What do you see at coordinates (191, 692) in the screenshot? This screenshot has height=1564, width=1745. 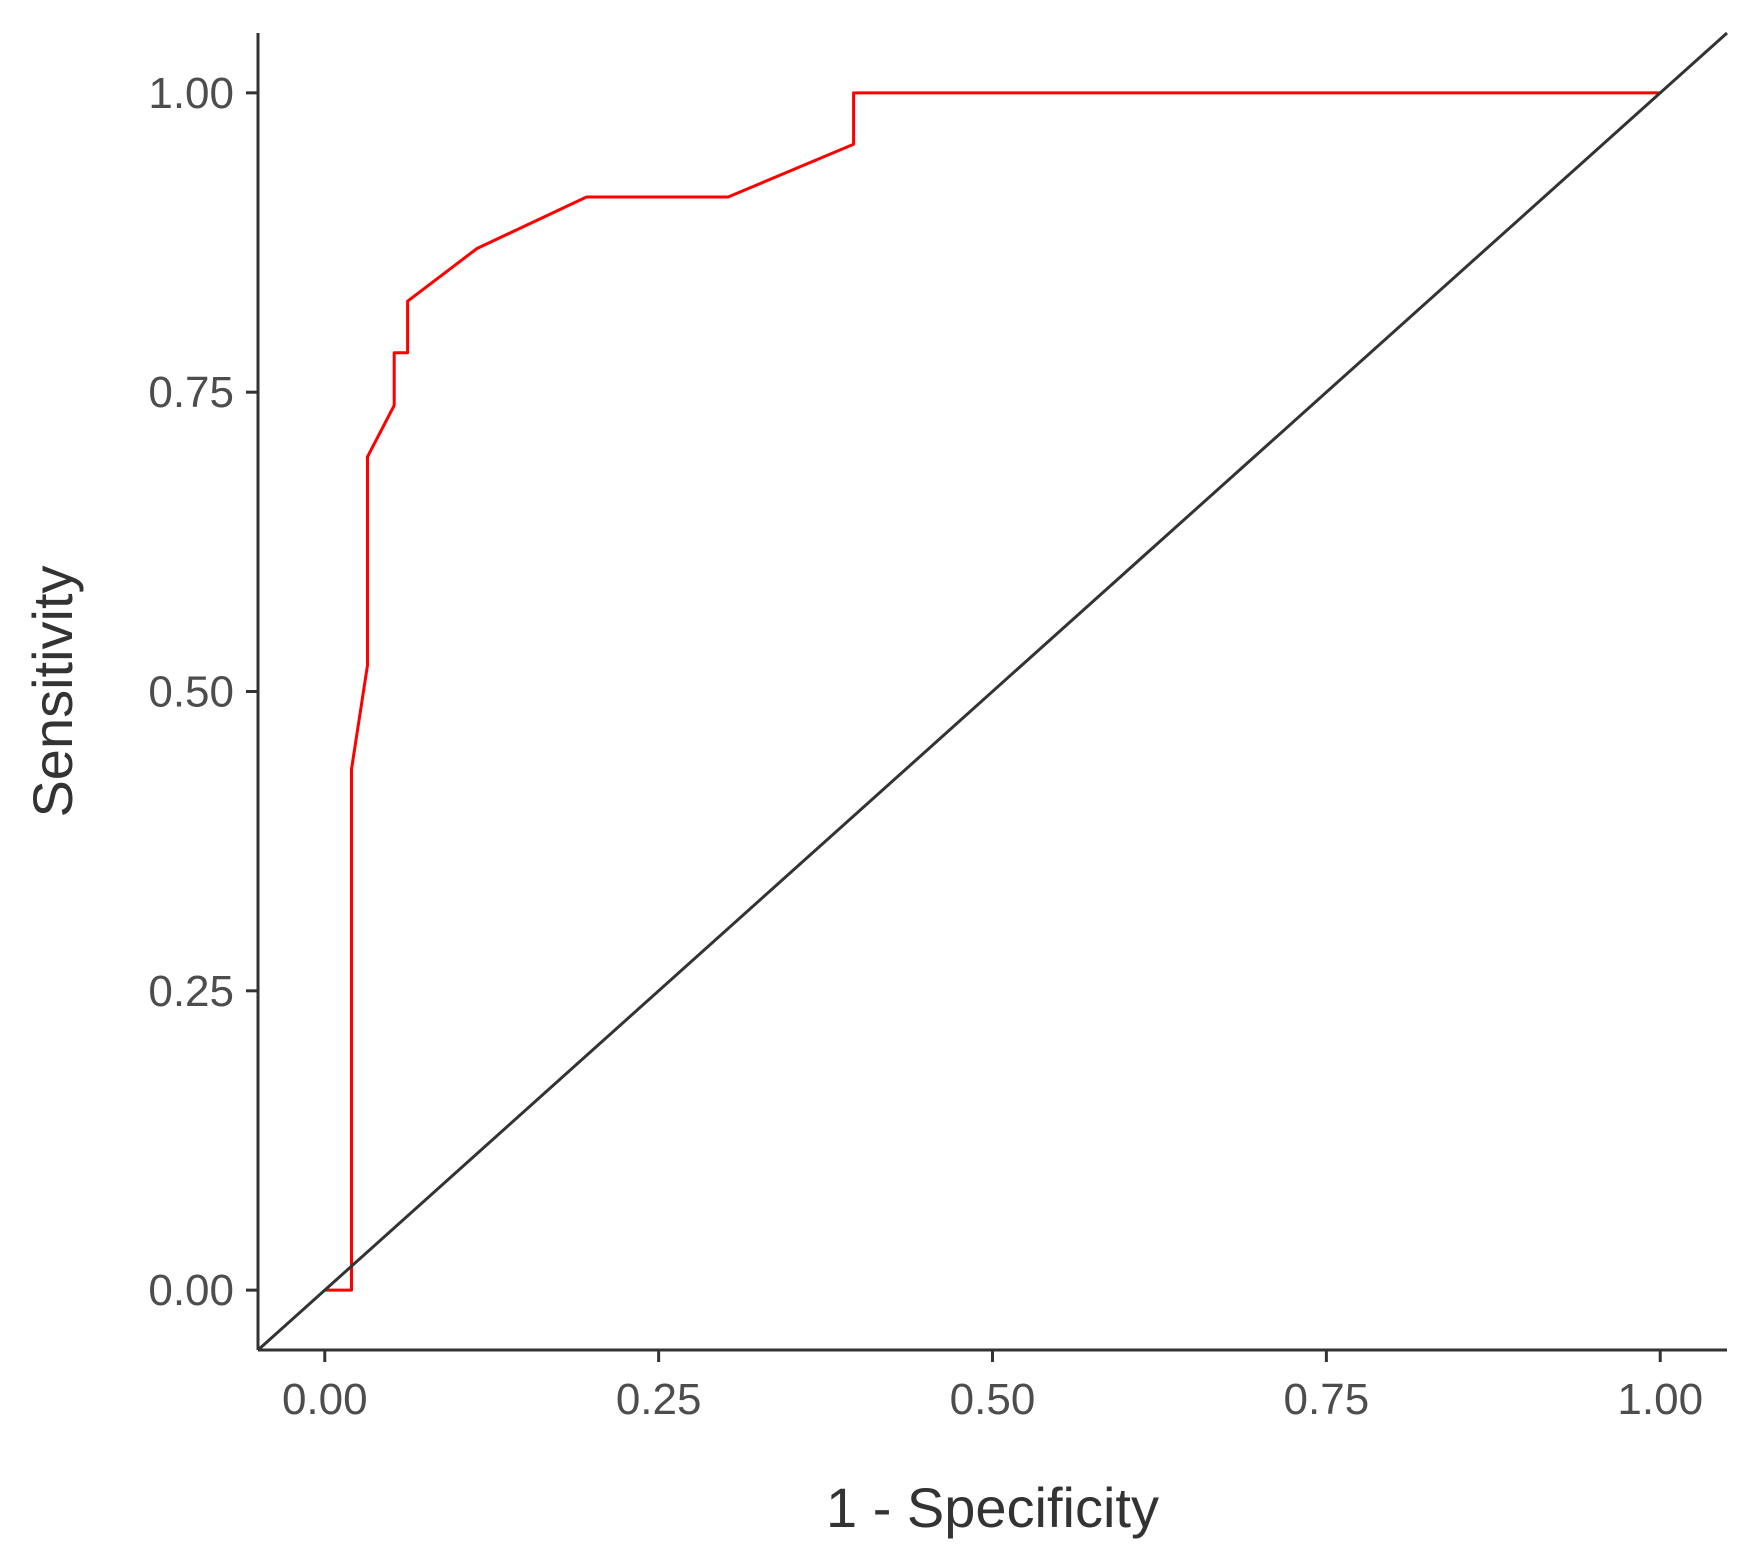 I see `y-tick-label: 0.50` at bounding box center [191, 692].